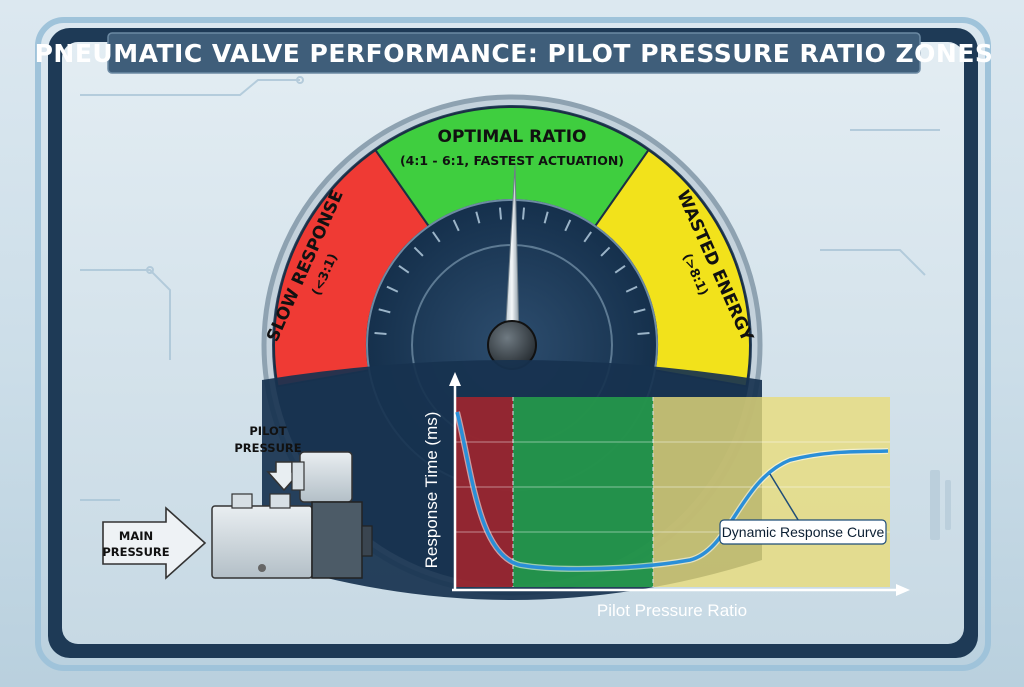  Describe the element at coordinates (512, 137) in the screenshot. I see `zone-optimal-title: OPTIMAL RATIO` at that location.